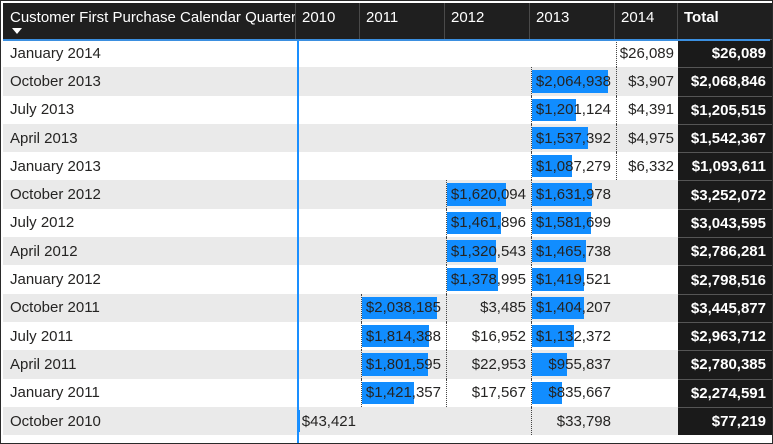  Describe the element at coordinates (487, 364) in the screenshot. I see `value-cell: $22,953` at that location.